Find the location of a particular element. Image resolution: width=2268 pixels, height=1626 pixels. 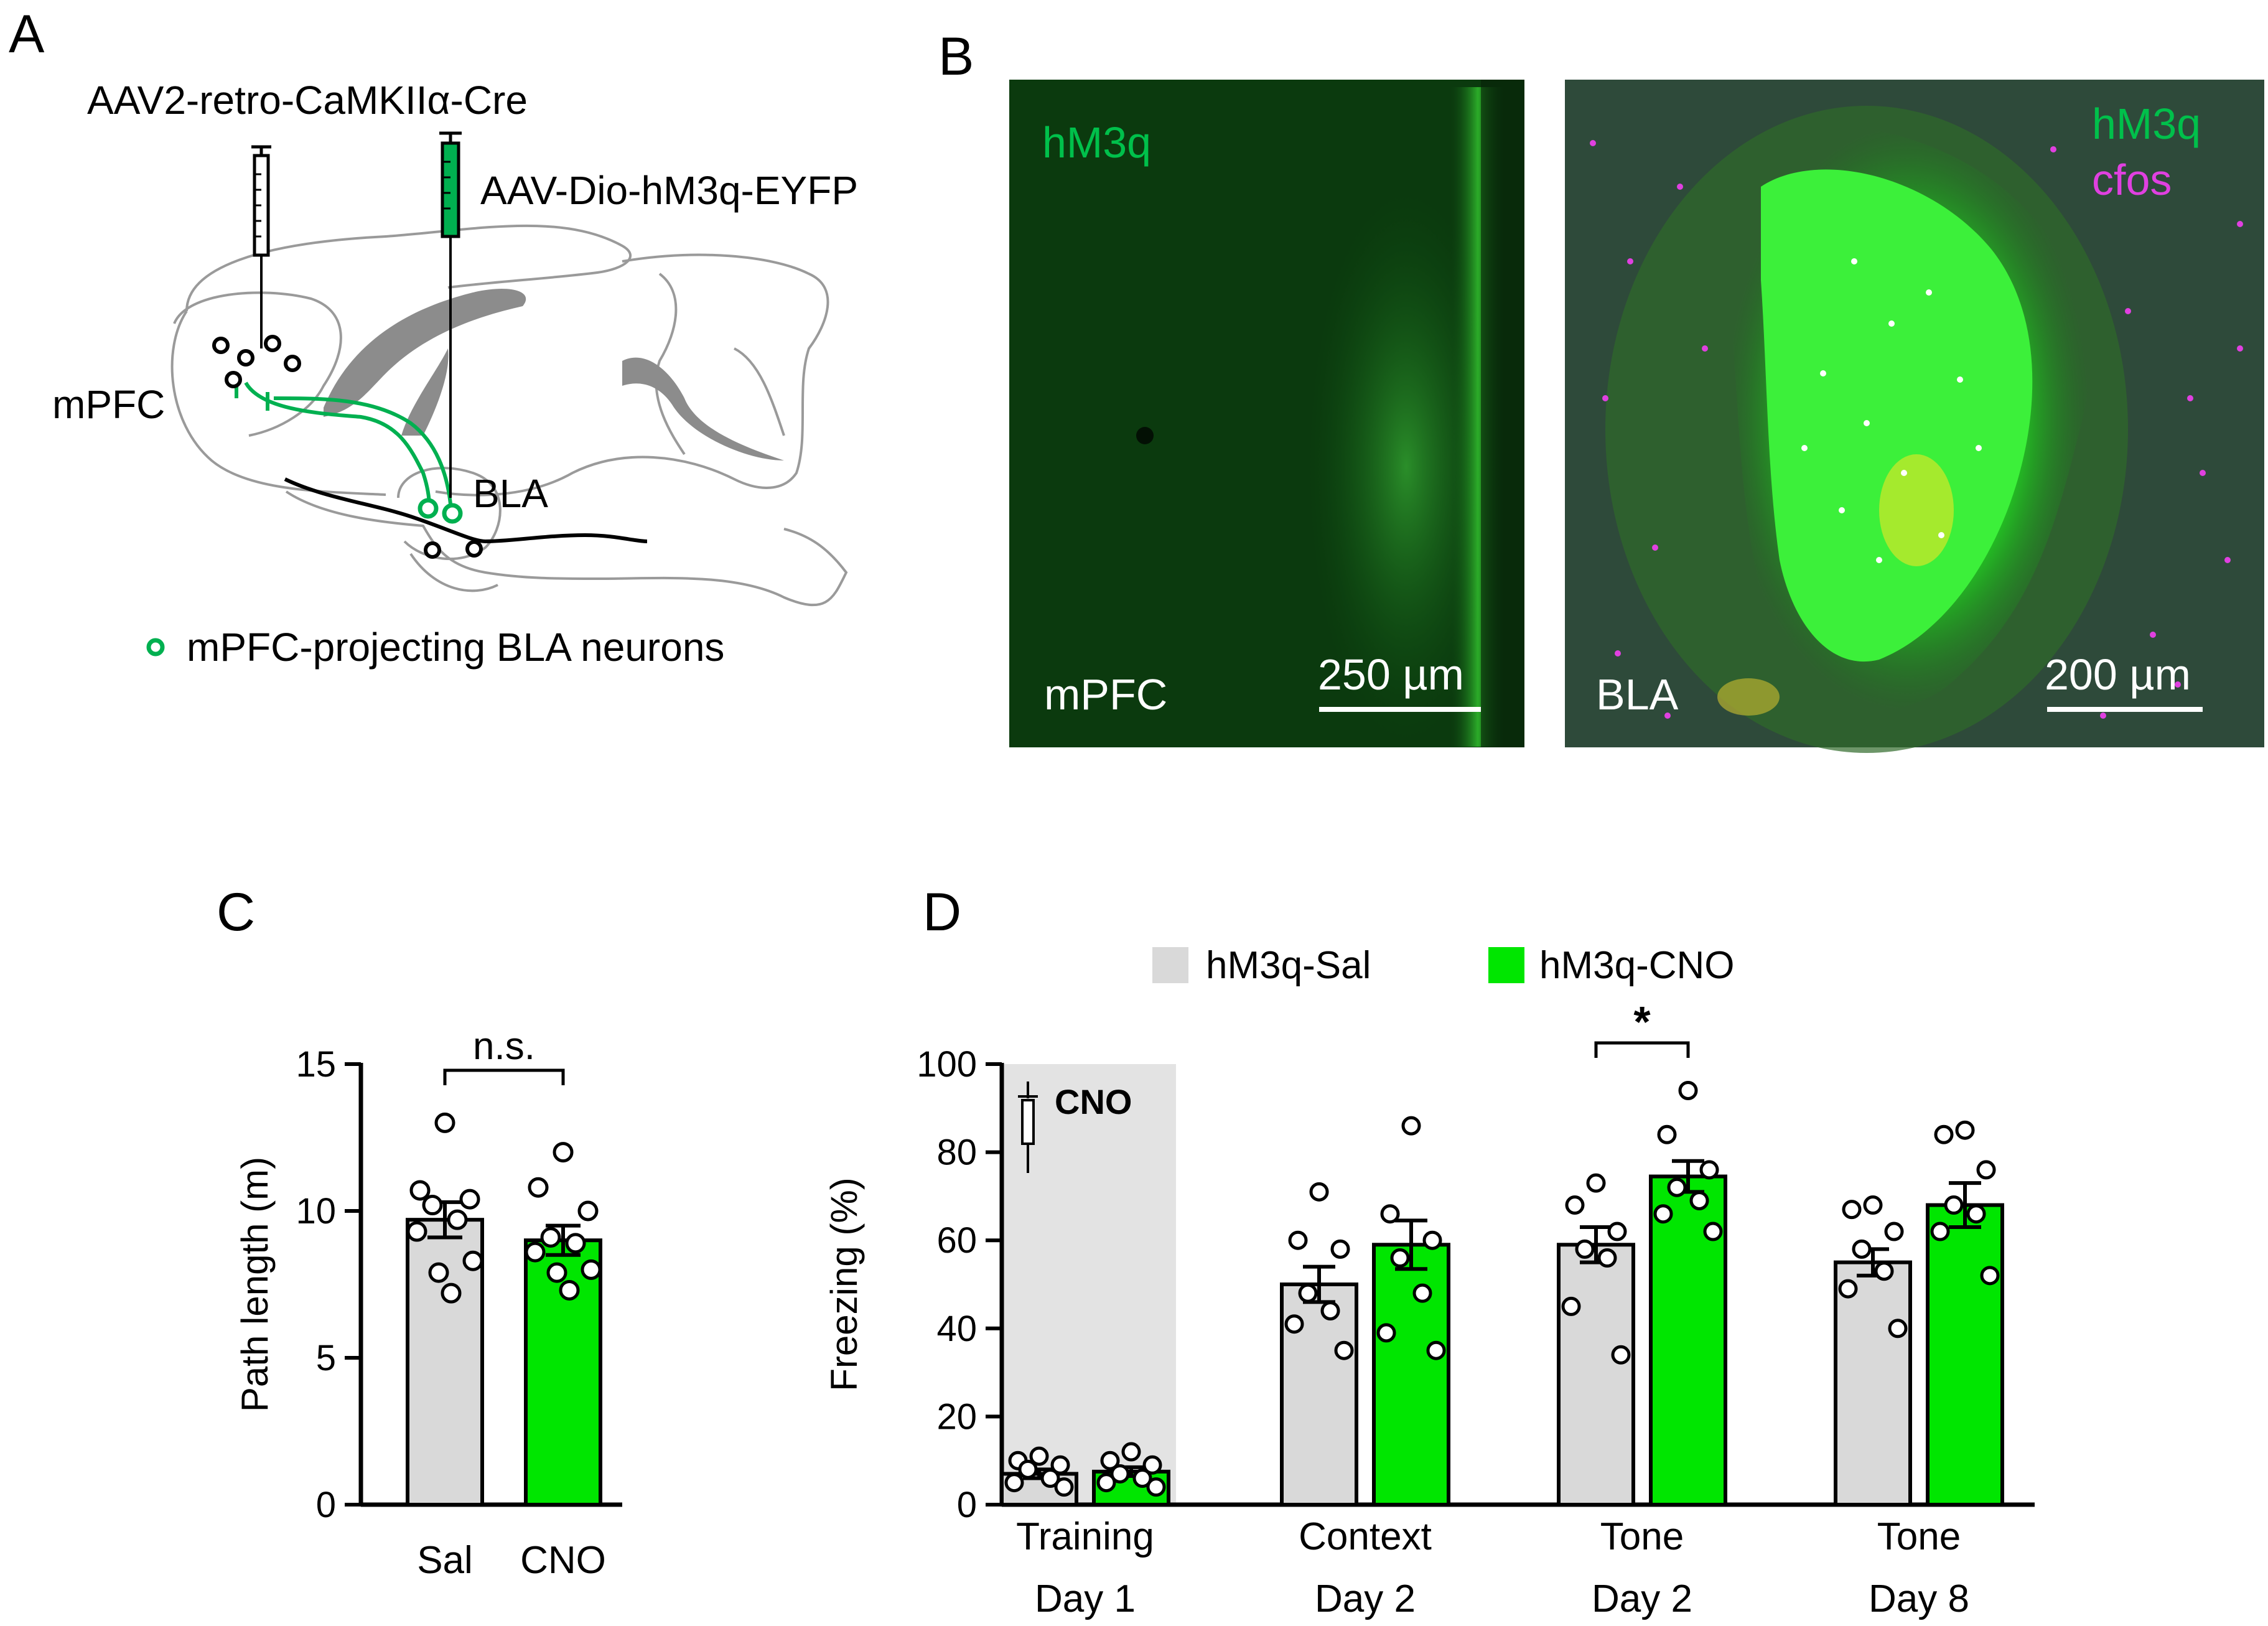

group-label-line1: Training is located at coordinates (1085, 1536).